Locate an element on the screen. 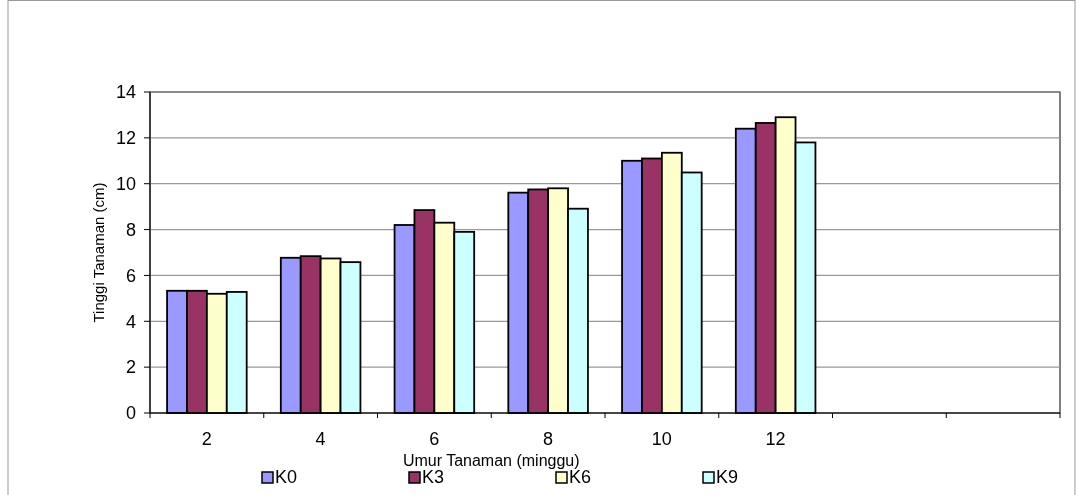  legend-label: K9 is located at coordinates (727, 477).